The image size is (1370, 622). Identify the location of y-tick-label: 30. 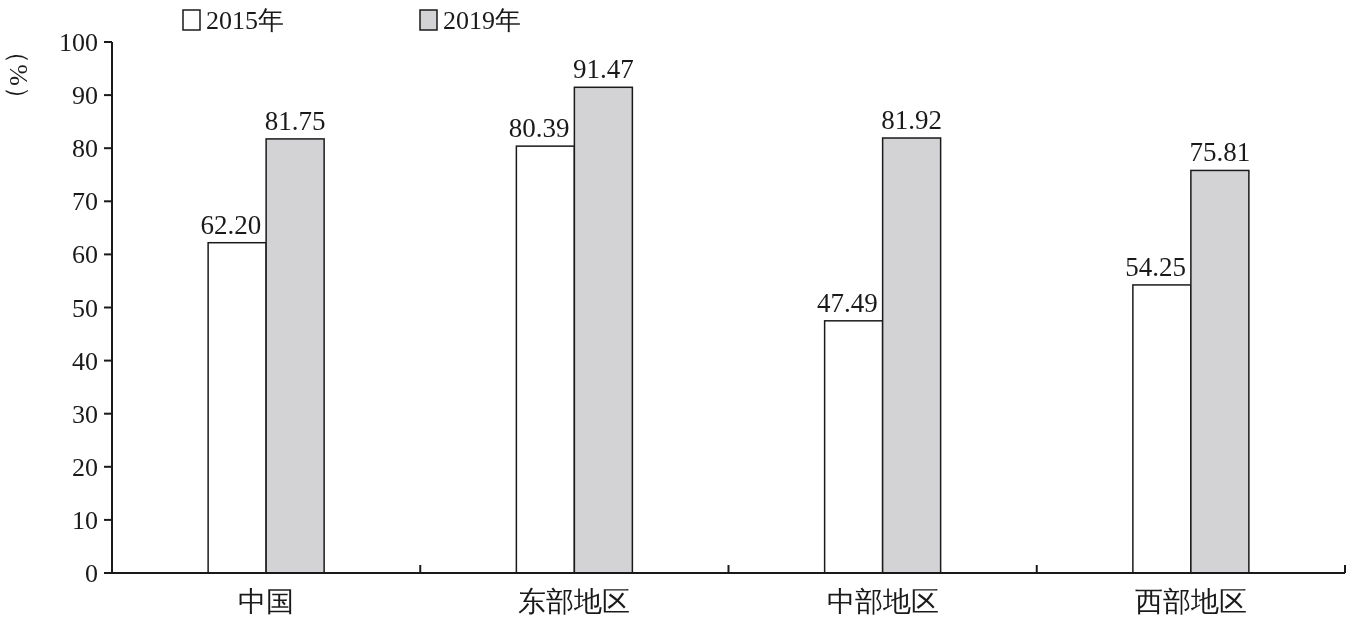
(85, 414).